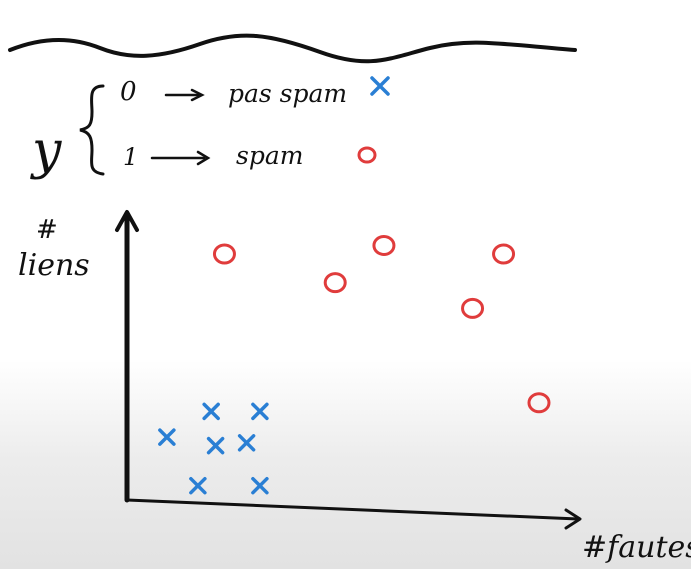 This screenshot has width=691, height=569. Describe the element at coordinates (130, 157) in the screenshot. I see `legend-code-1: 1` at that location.